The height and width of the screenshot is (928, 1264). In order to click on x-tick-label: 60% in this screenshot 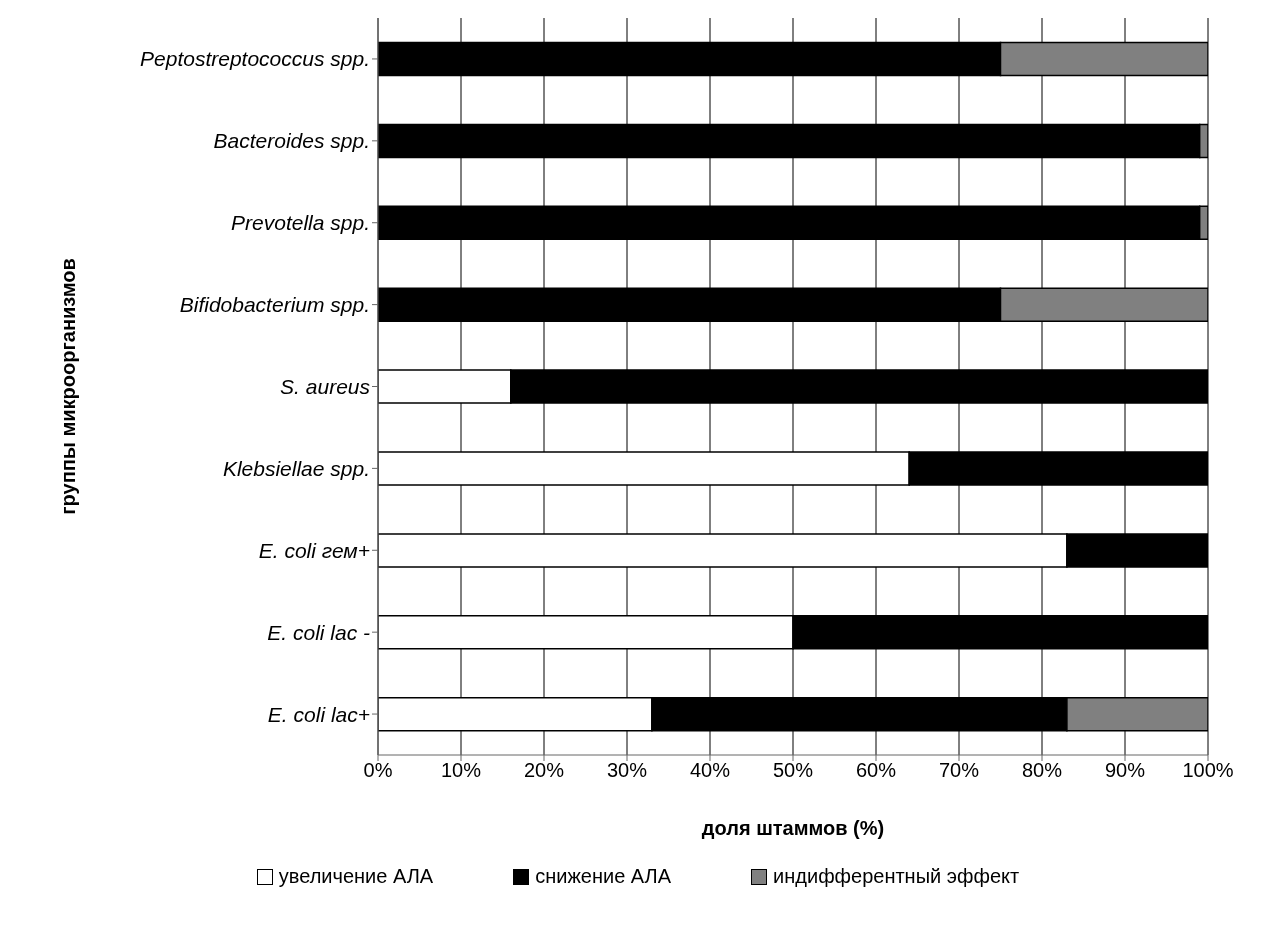, I will do `click(876, 770)`.